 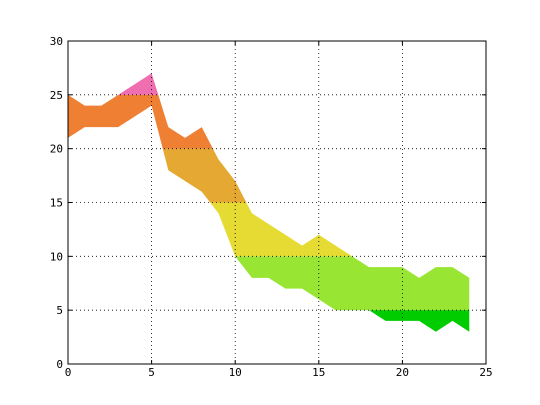 What do you see at coordinates (402, 372) in the screenshot?
I see `x-tick-label: 20` at bounding box center [402, 372].